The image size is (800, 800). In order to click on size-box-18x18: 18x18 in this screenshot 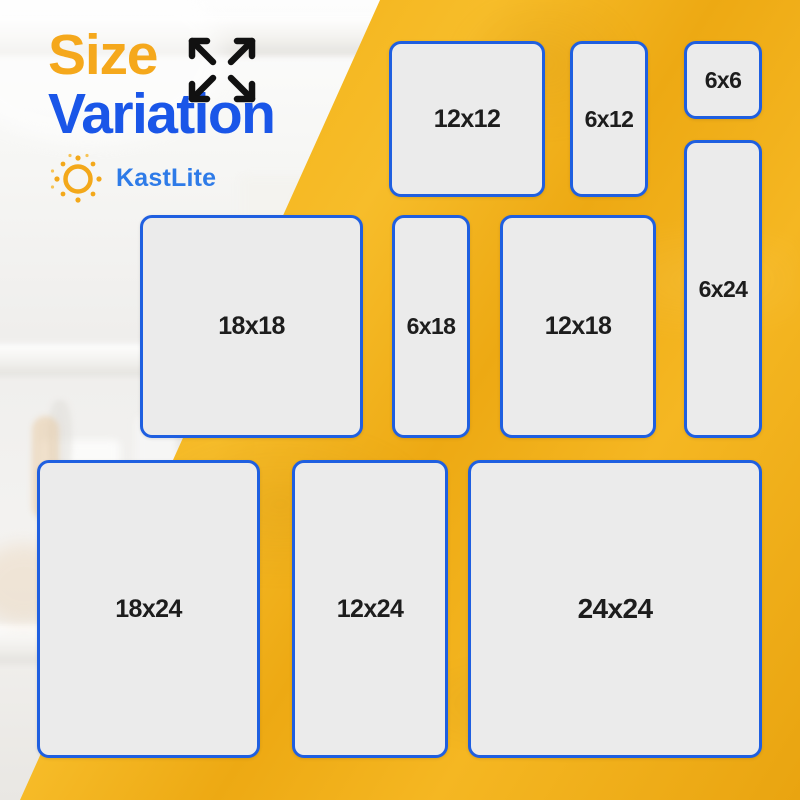, I will do `click(251, 326)`.